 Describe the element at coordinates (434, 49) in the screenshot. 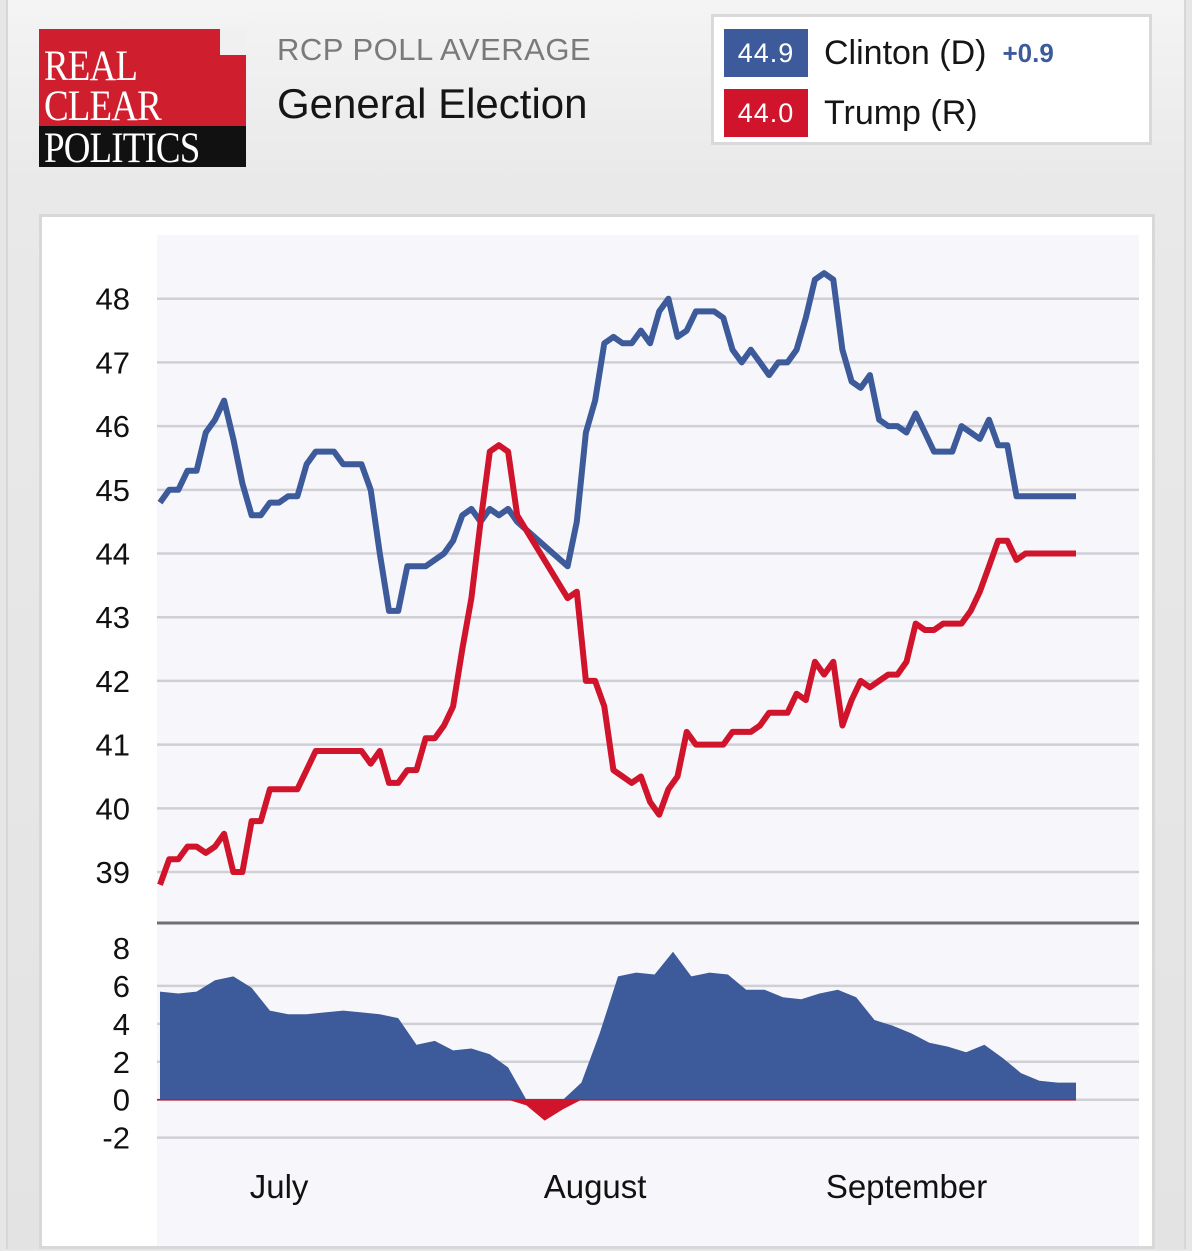

I see `page-subtitle: RCP POLL AVERAGE` at that location.